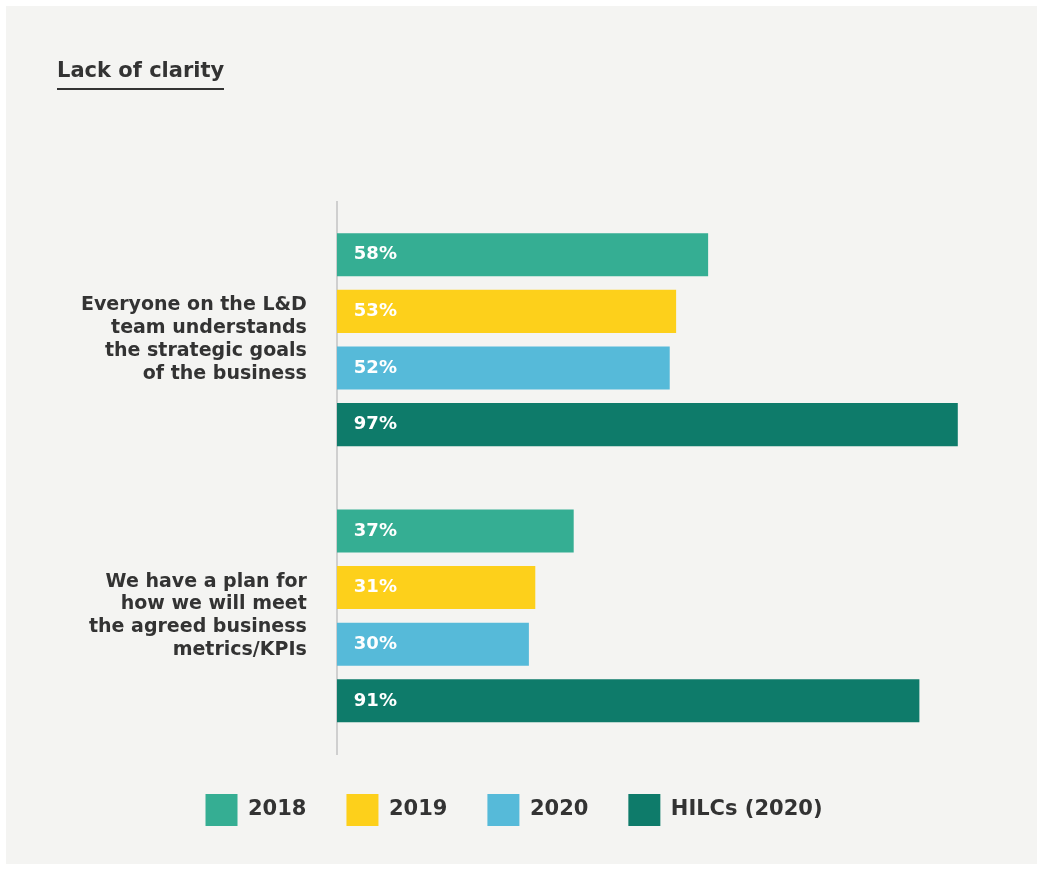  What do you see at coordinates (375, 529) in the screenshot?
I see `data-label: 37%` at bounding box center [375, 529].